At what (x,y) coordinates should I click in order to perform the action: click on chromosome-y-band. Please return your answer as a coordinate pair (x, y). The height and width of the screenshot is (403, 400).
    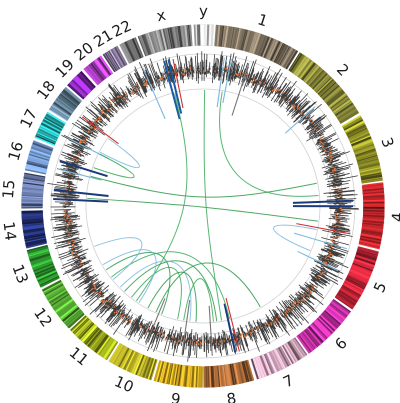
    Looking at the image, I should click on (210, 35).